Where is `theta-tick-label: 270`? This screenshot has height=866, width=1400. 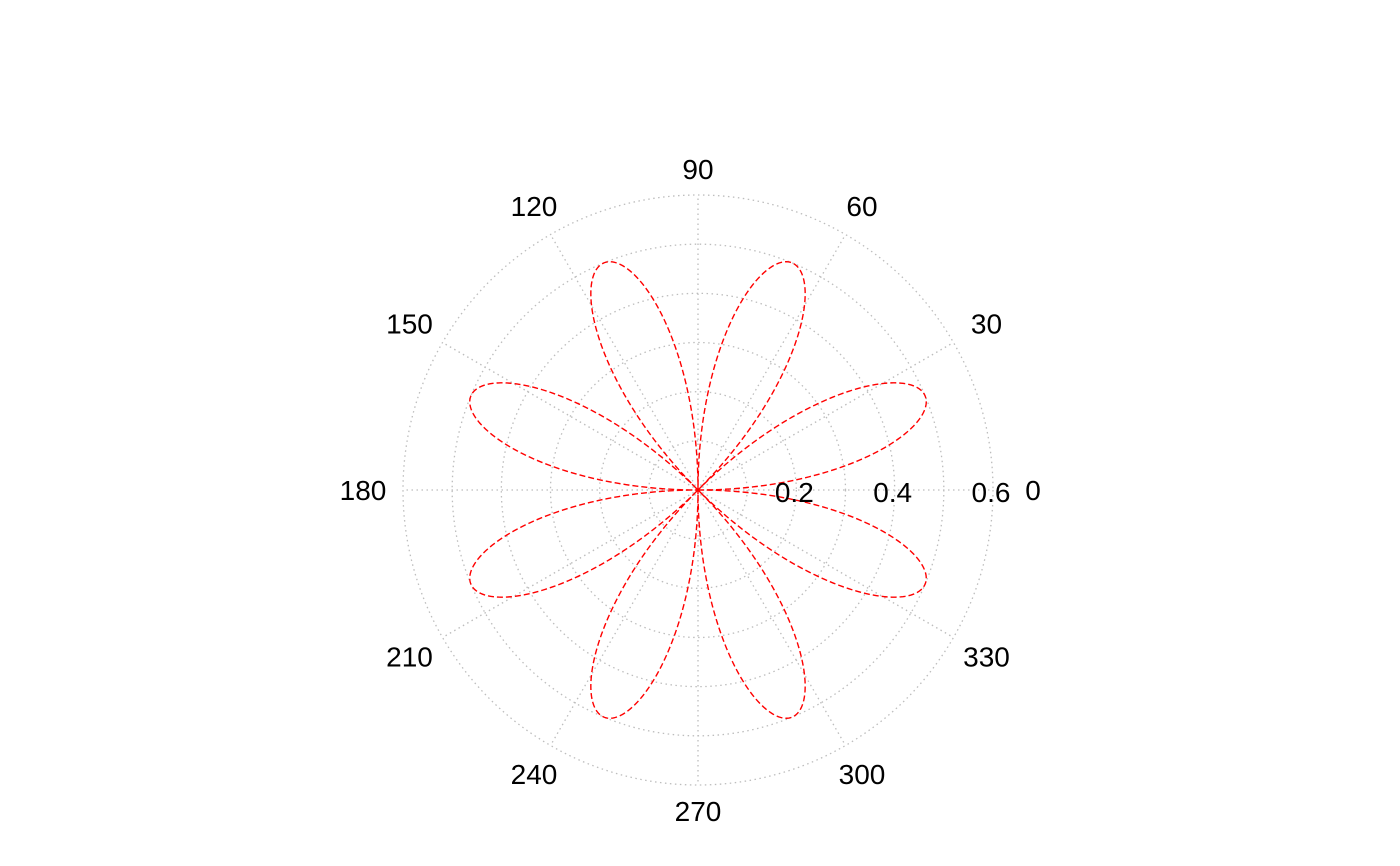
theta-tick-label: 270 is located at coordinates (698, 811).